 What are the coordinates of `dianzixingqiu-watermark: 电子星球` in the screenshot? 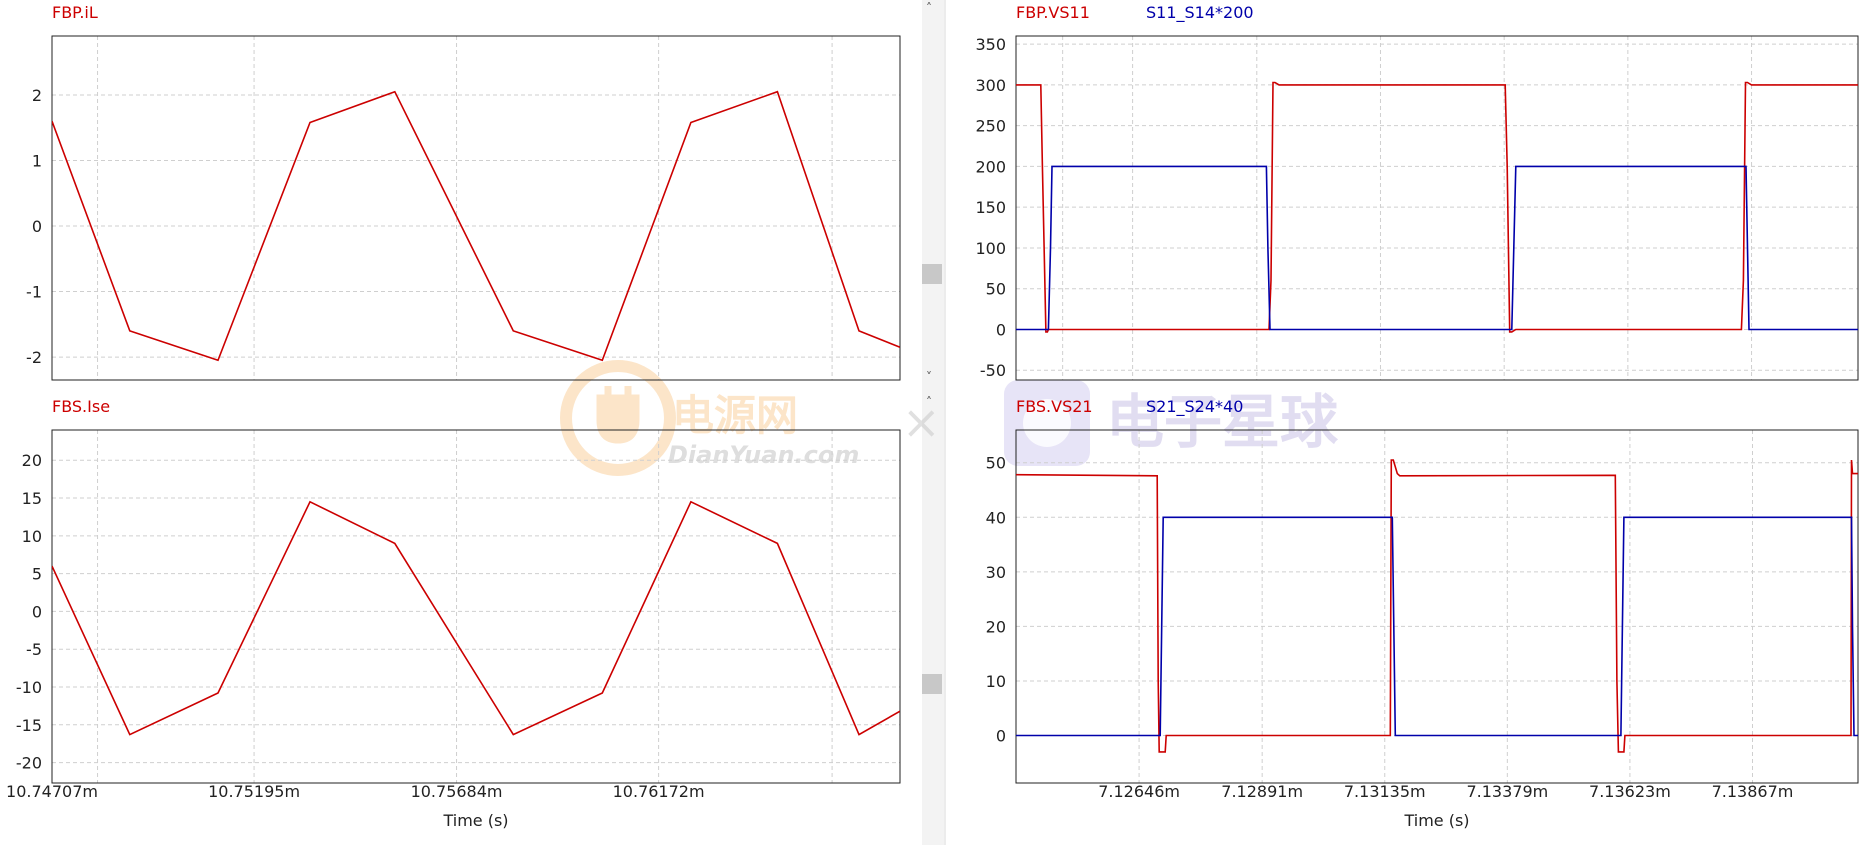 It's located at (1171, 423).